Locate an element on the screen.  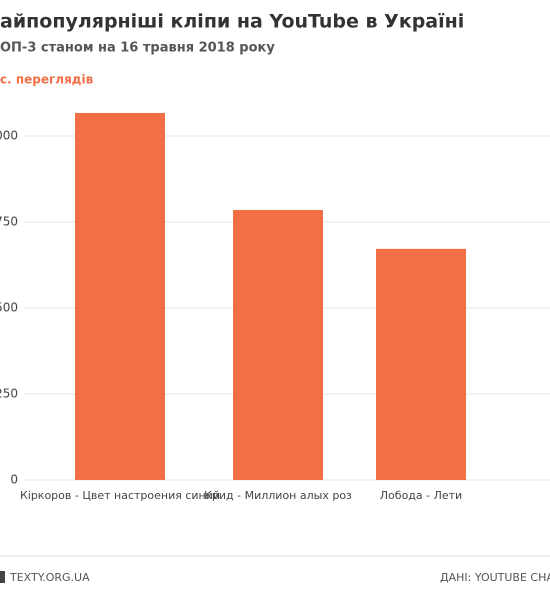
footer-credit: ДАНІ: YOUTUBE CHART is located at coordinates (495, 577).